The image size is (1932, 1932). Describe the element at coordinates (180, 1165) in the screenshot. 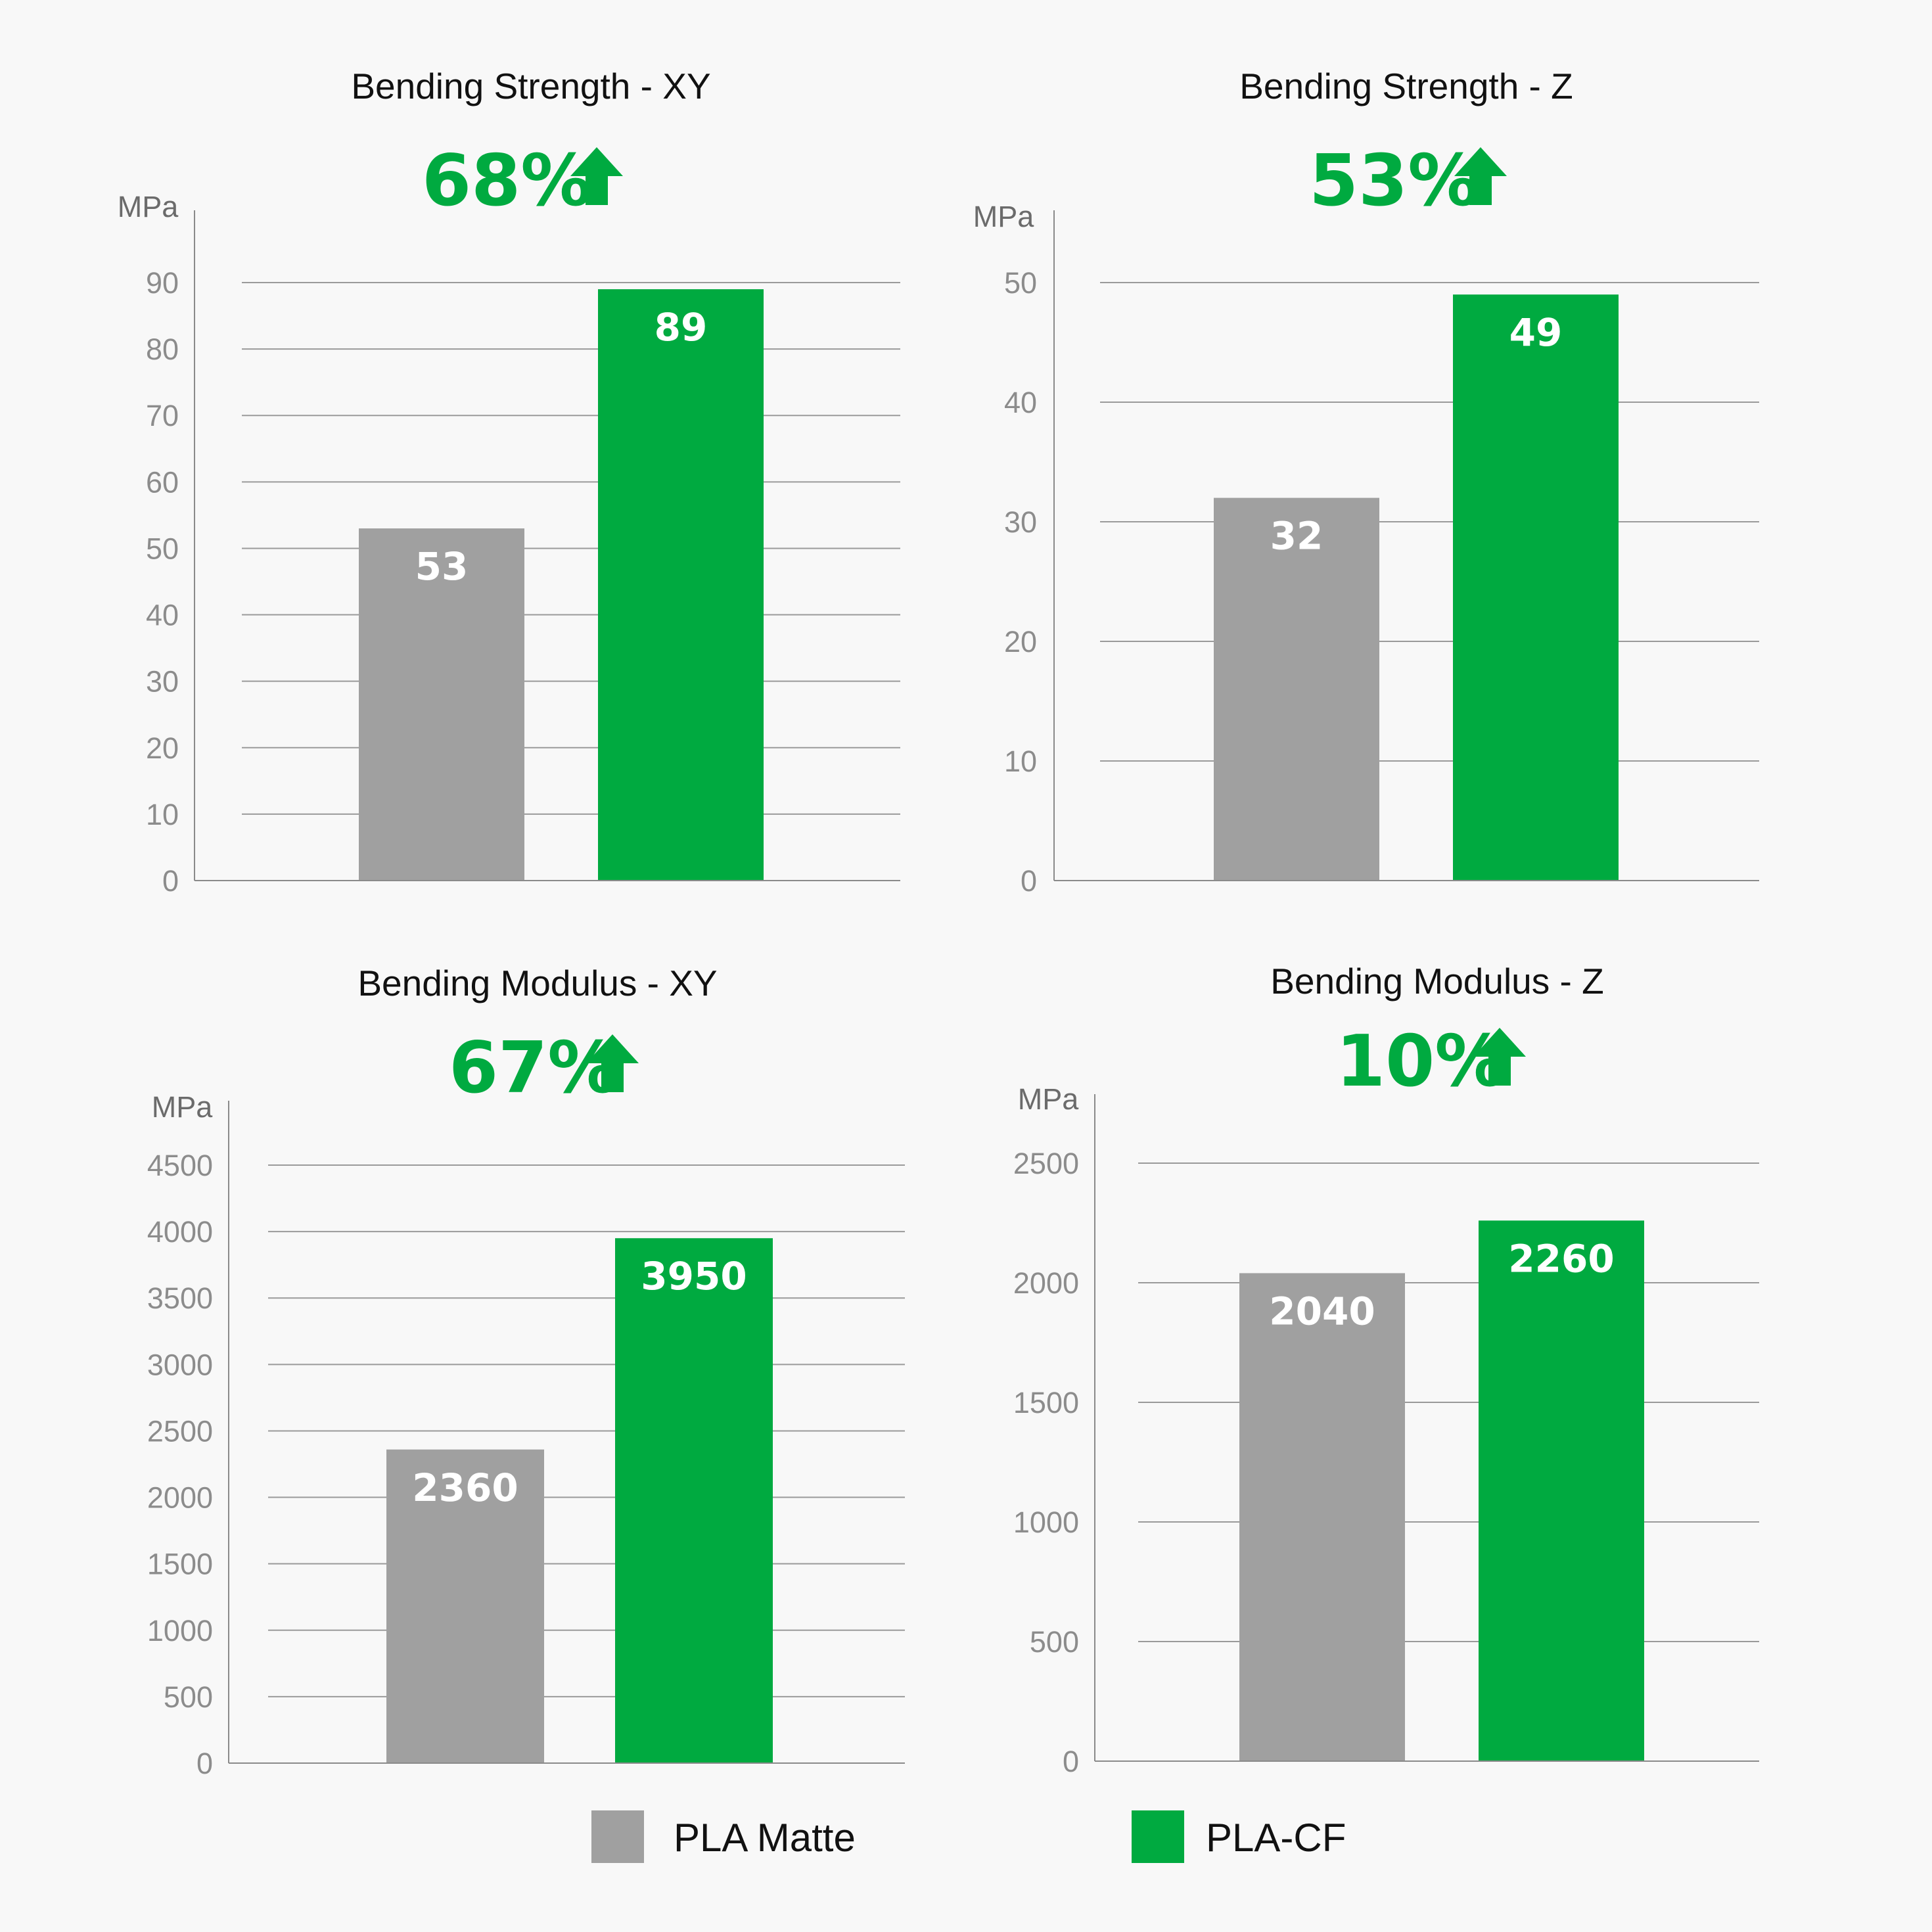

I see `y-tick-label: 4500` at that location.